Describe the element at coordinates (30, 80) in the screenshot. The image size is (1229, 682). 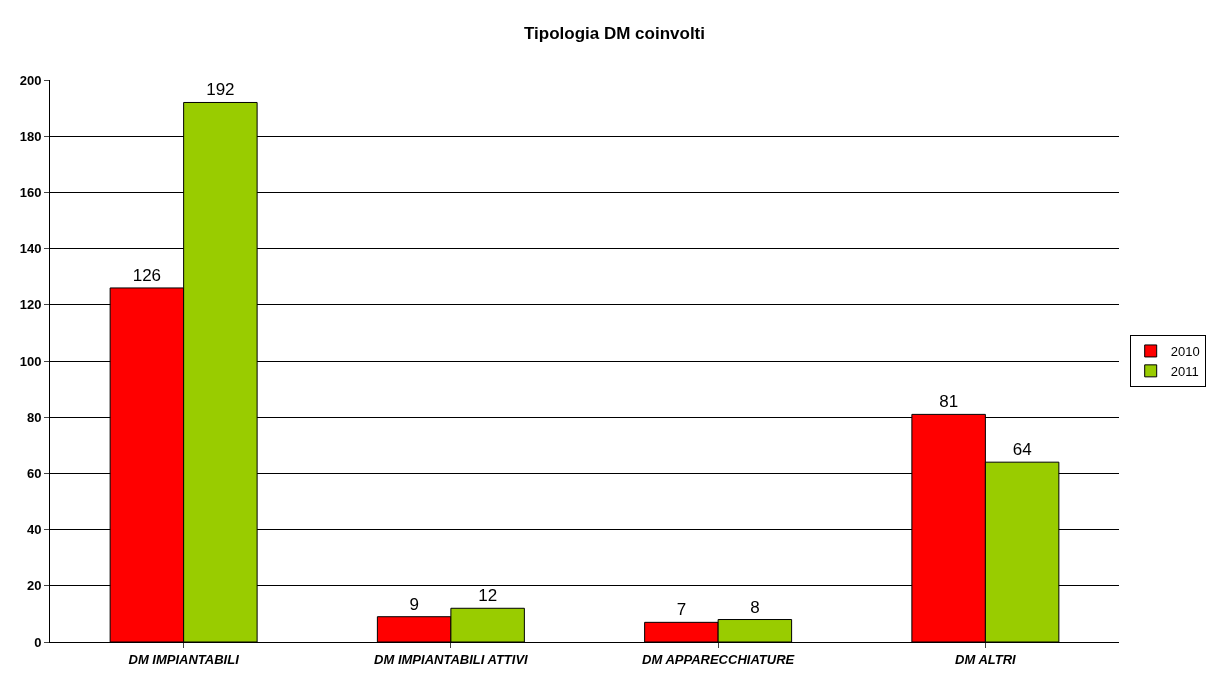
I see `y-tick-label: 200` at that location.